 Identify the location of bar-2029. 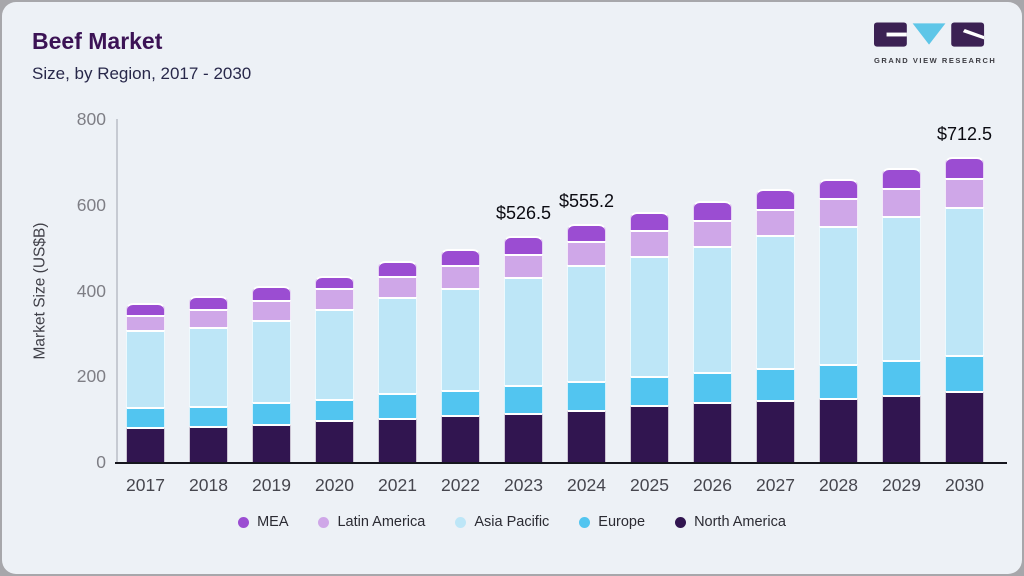
(901, 314).